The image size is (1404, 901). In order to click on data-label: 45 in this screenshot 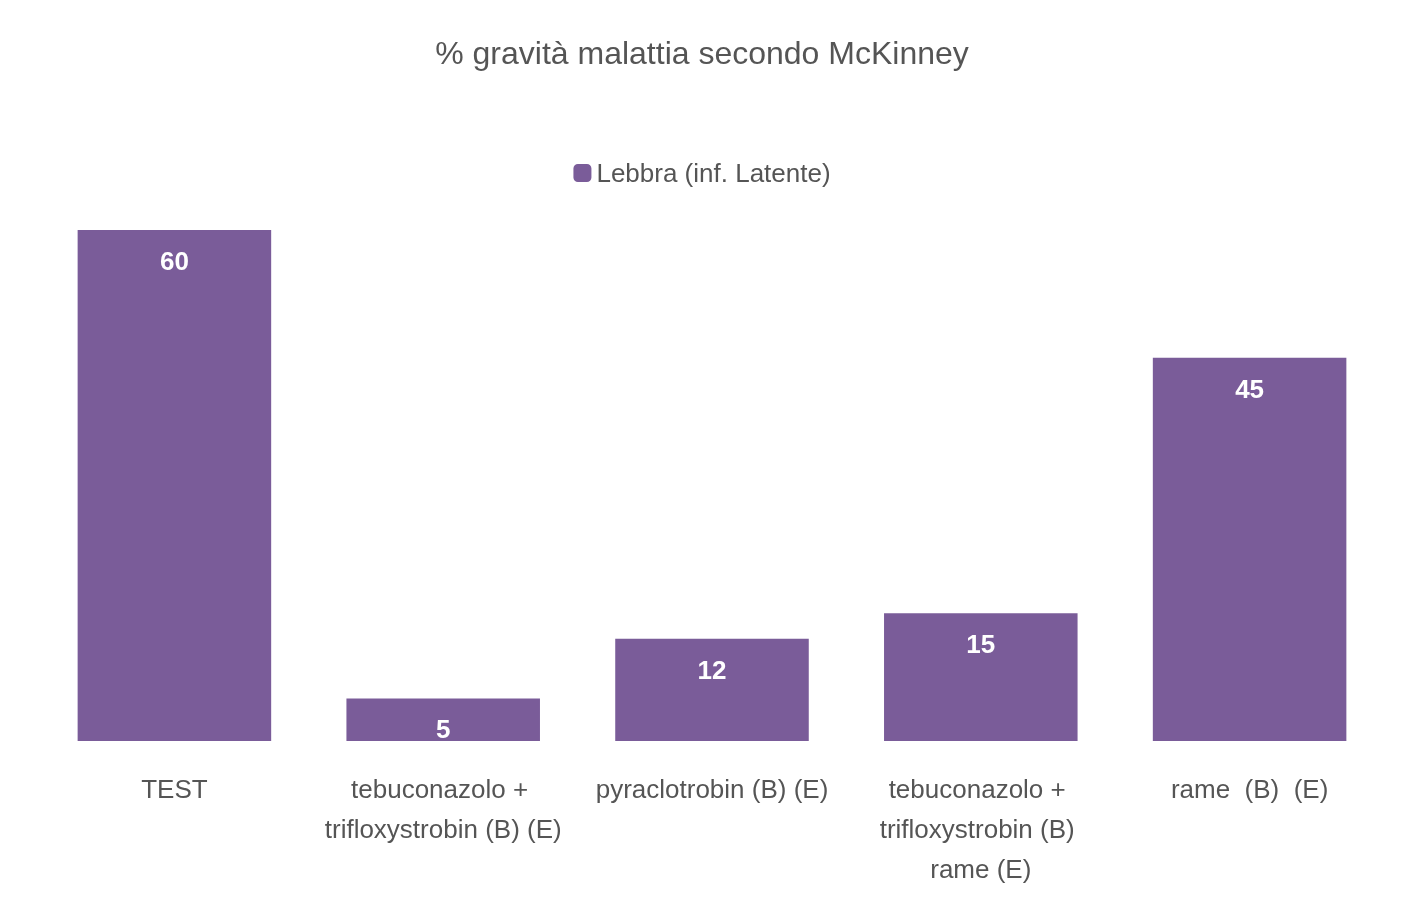, I will do `click(1250, 388)`.